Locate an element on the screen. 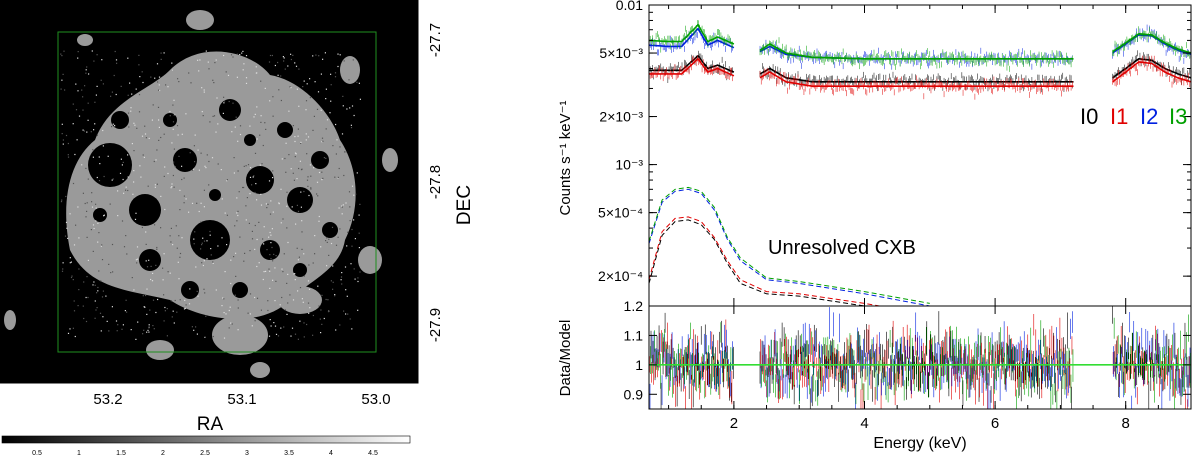  masked-source is located at coordinates (100, 215).